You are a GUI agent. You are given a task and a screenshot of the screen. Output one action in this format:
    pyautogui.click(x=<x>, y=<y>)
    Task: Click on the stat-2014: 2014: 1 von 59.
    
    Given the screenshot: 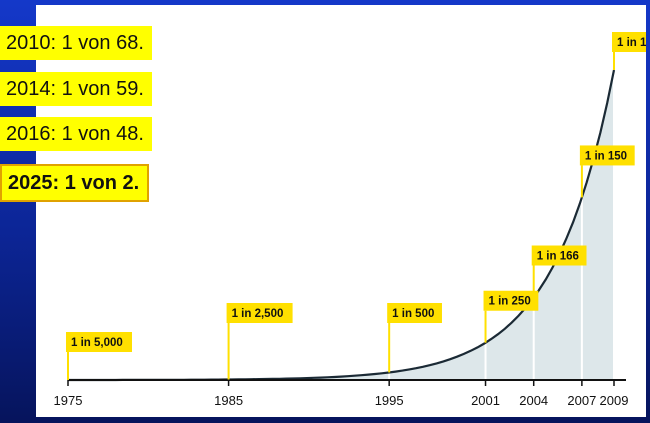 What is the action you would take?
    pyautogui.click(x=76, y=89)
    